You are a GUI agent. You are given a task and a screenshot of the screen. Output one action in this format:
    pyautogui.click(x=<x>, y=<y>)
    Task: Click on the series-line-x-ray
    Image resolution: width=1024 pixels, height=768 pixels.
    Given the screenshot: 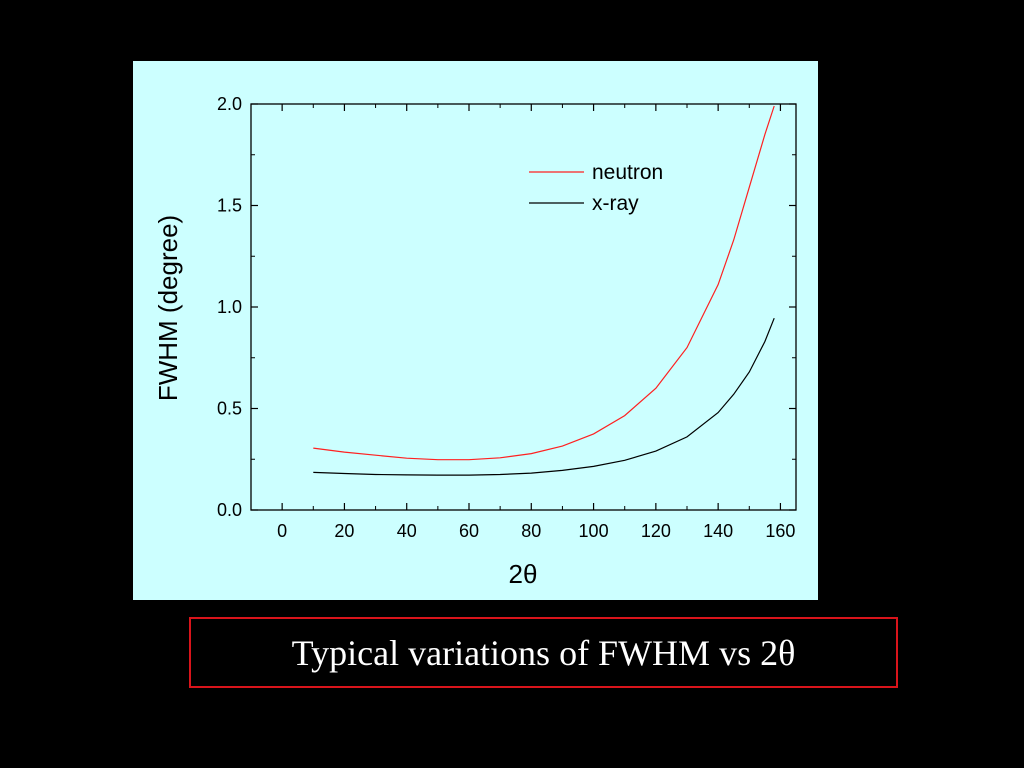 What is the action you would take?
    pyautogui.click(x=544, y=396)
    